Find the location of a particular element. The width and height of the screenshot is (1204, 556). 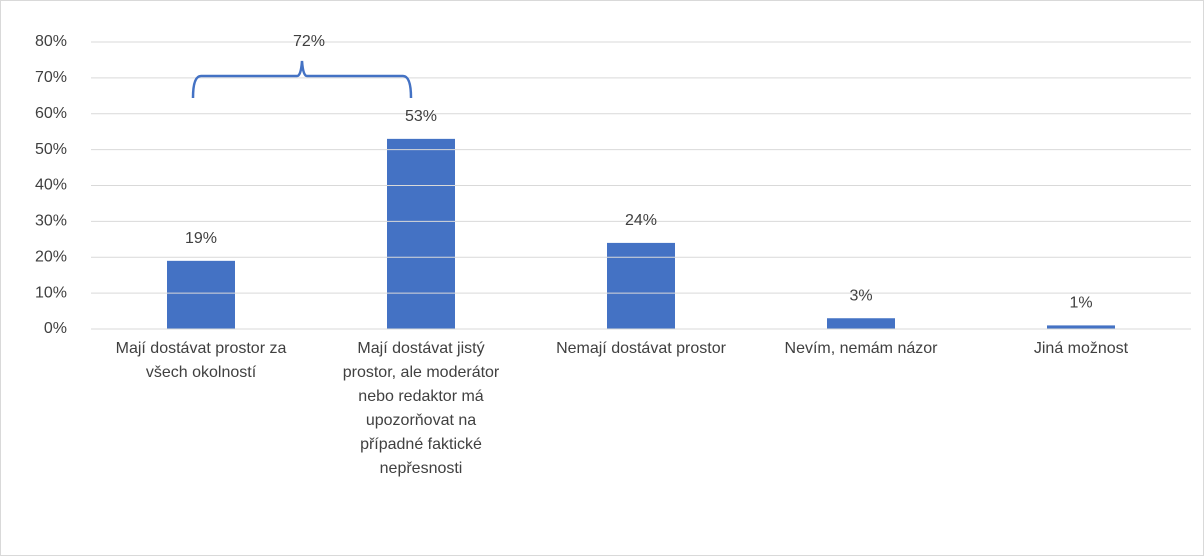

y-tick-label: 80% is located at coordinates (51, 41).